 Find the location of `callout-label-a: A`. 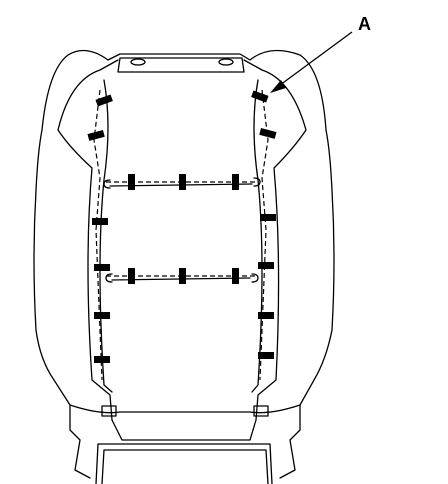

callout-label-a: A is located at coordinates (364, 24).